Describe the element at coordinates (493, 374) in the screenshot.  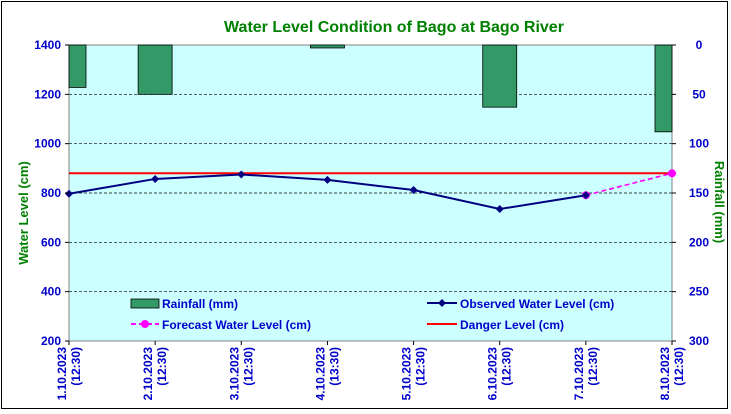
I see `x-tick-label-date: 6.10.2023` at that location.